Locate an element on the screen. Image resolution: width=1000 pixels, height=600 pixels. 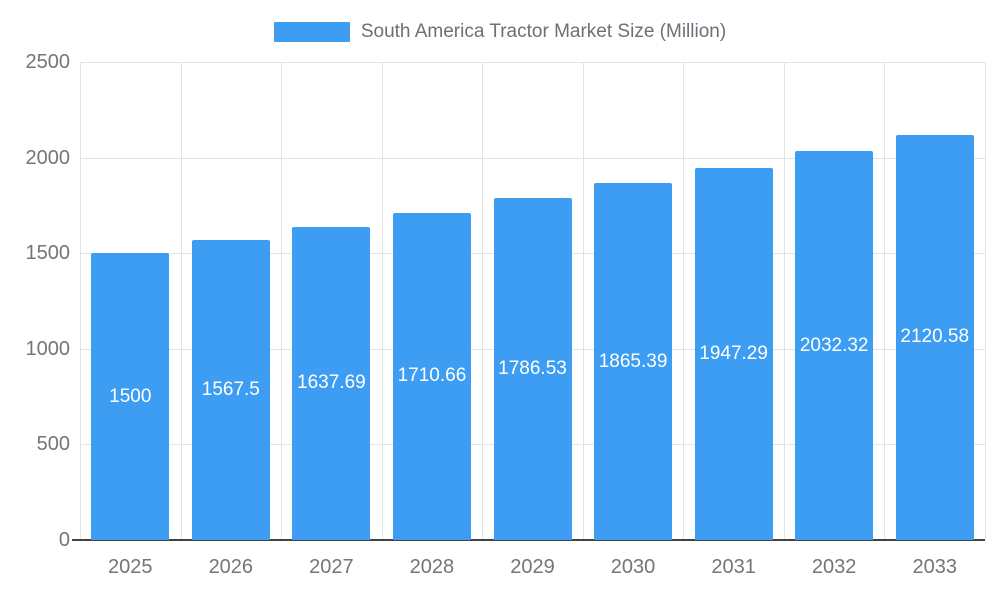
x-axis-line is located at coordinates (528, 540).